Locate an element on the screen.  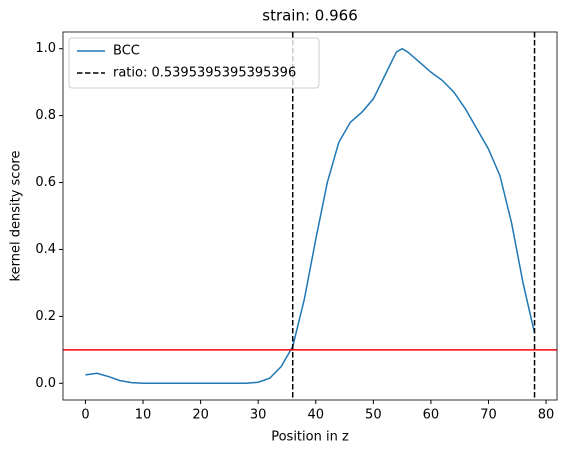
legend: BCC ratio: 0.5395395395395396 is located at coordinates (194, 63).